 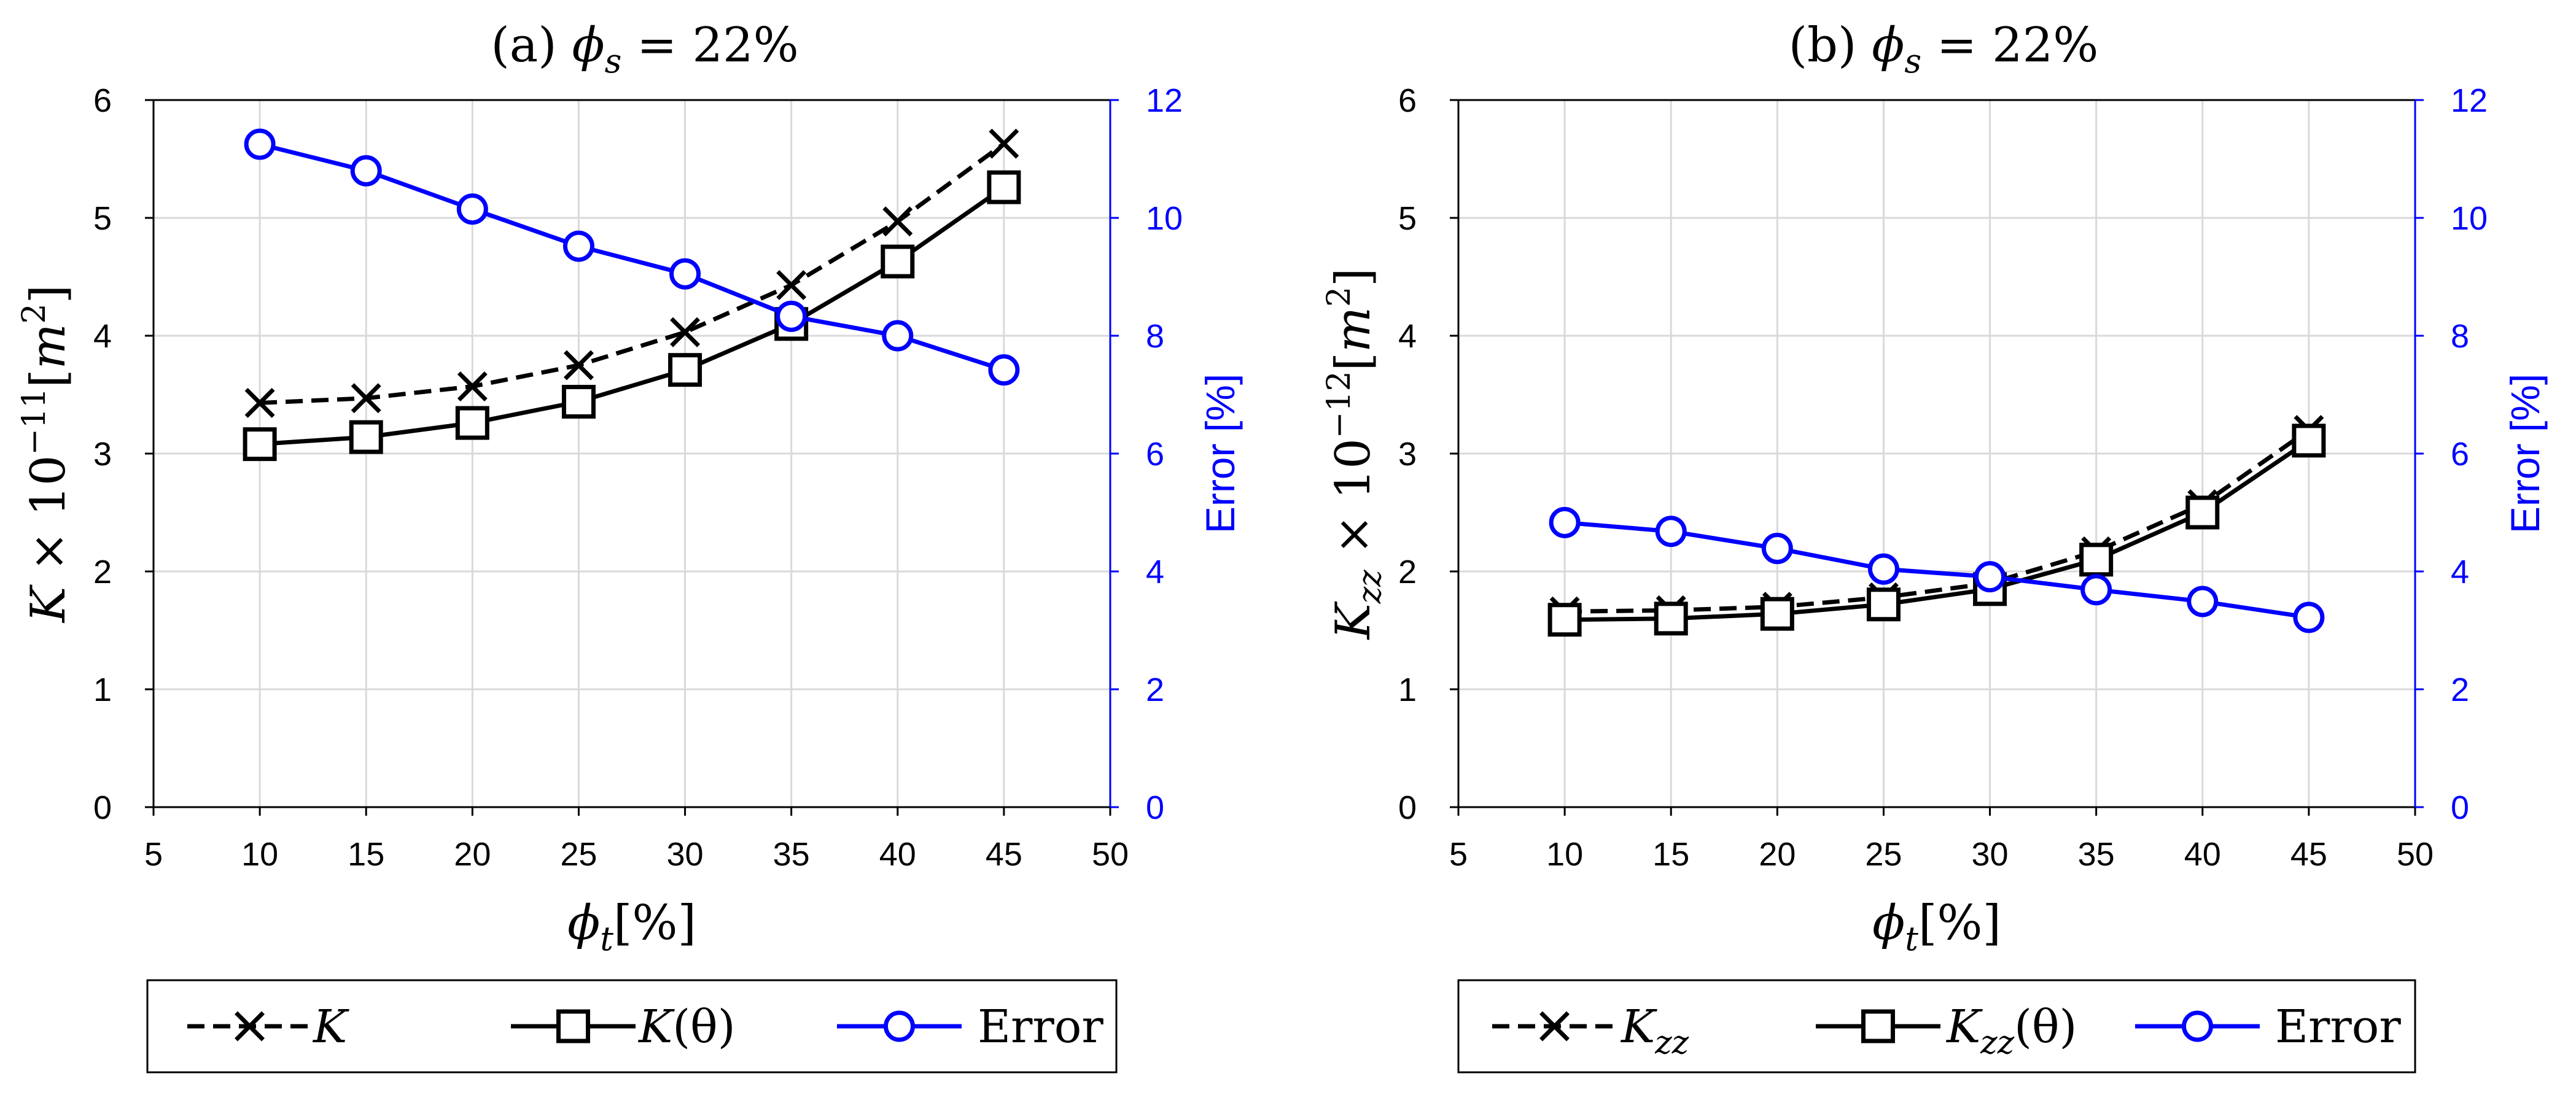 What do you see at coordinates (2096, 854) in the screenshot?
I see `x-tick-label: 35` at bounding box center [2096, 854].